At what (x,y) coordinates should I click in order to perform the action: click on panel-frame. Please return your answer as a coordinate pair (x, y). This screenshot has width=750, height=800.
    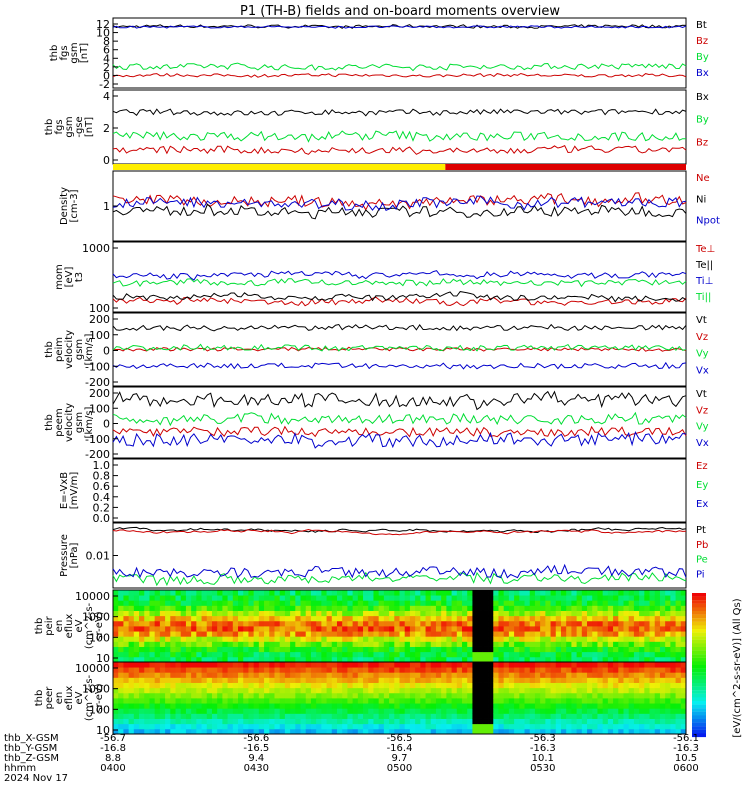
    Looking at the image, I should click on (399, 490).